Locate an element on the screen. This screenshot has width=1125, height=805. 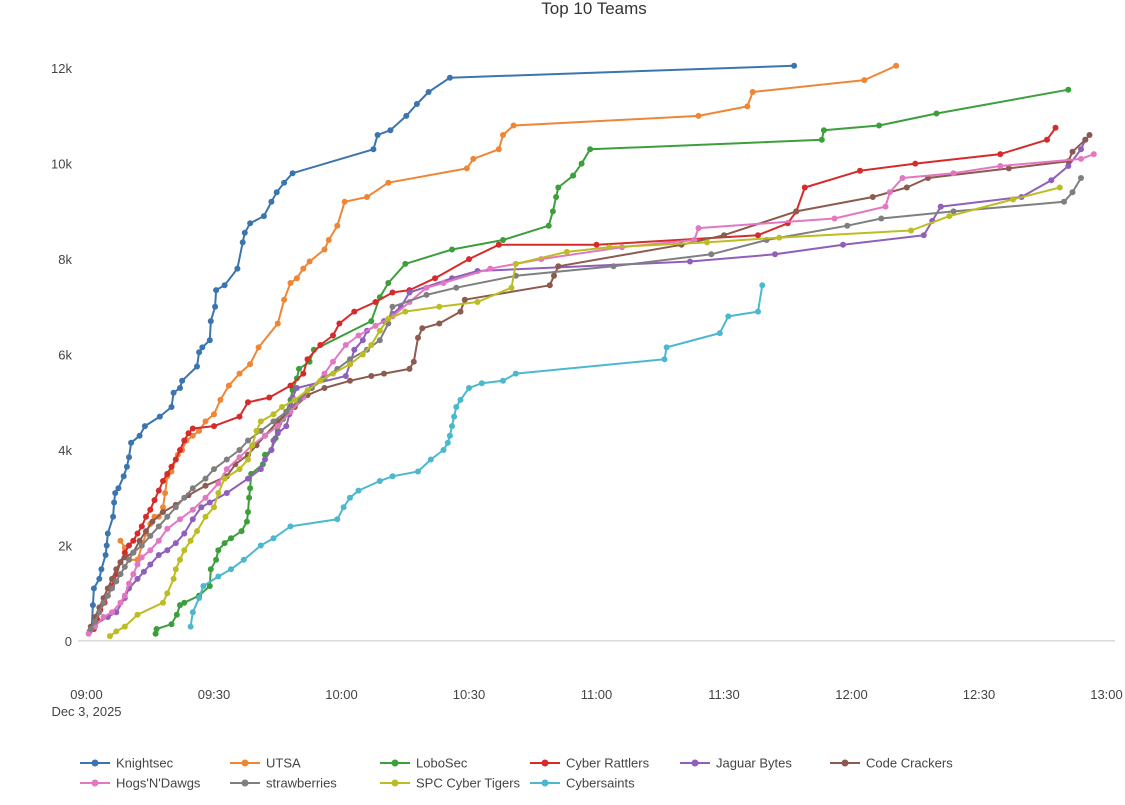
legend-item: LoboSec is located at coordinates (424, 763).